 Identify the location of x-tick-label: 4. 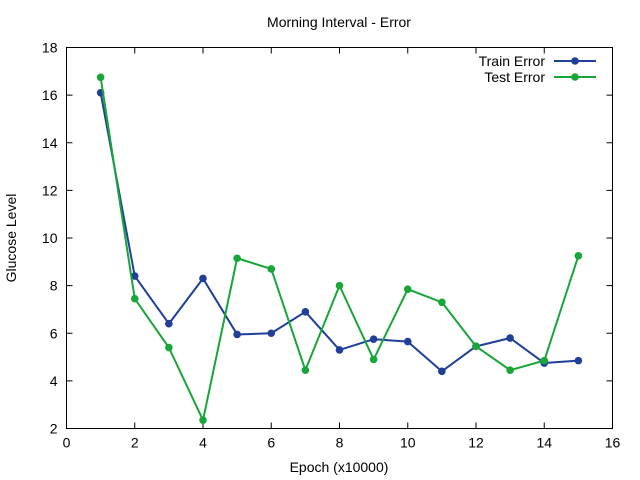
(203, 443).